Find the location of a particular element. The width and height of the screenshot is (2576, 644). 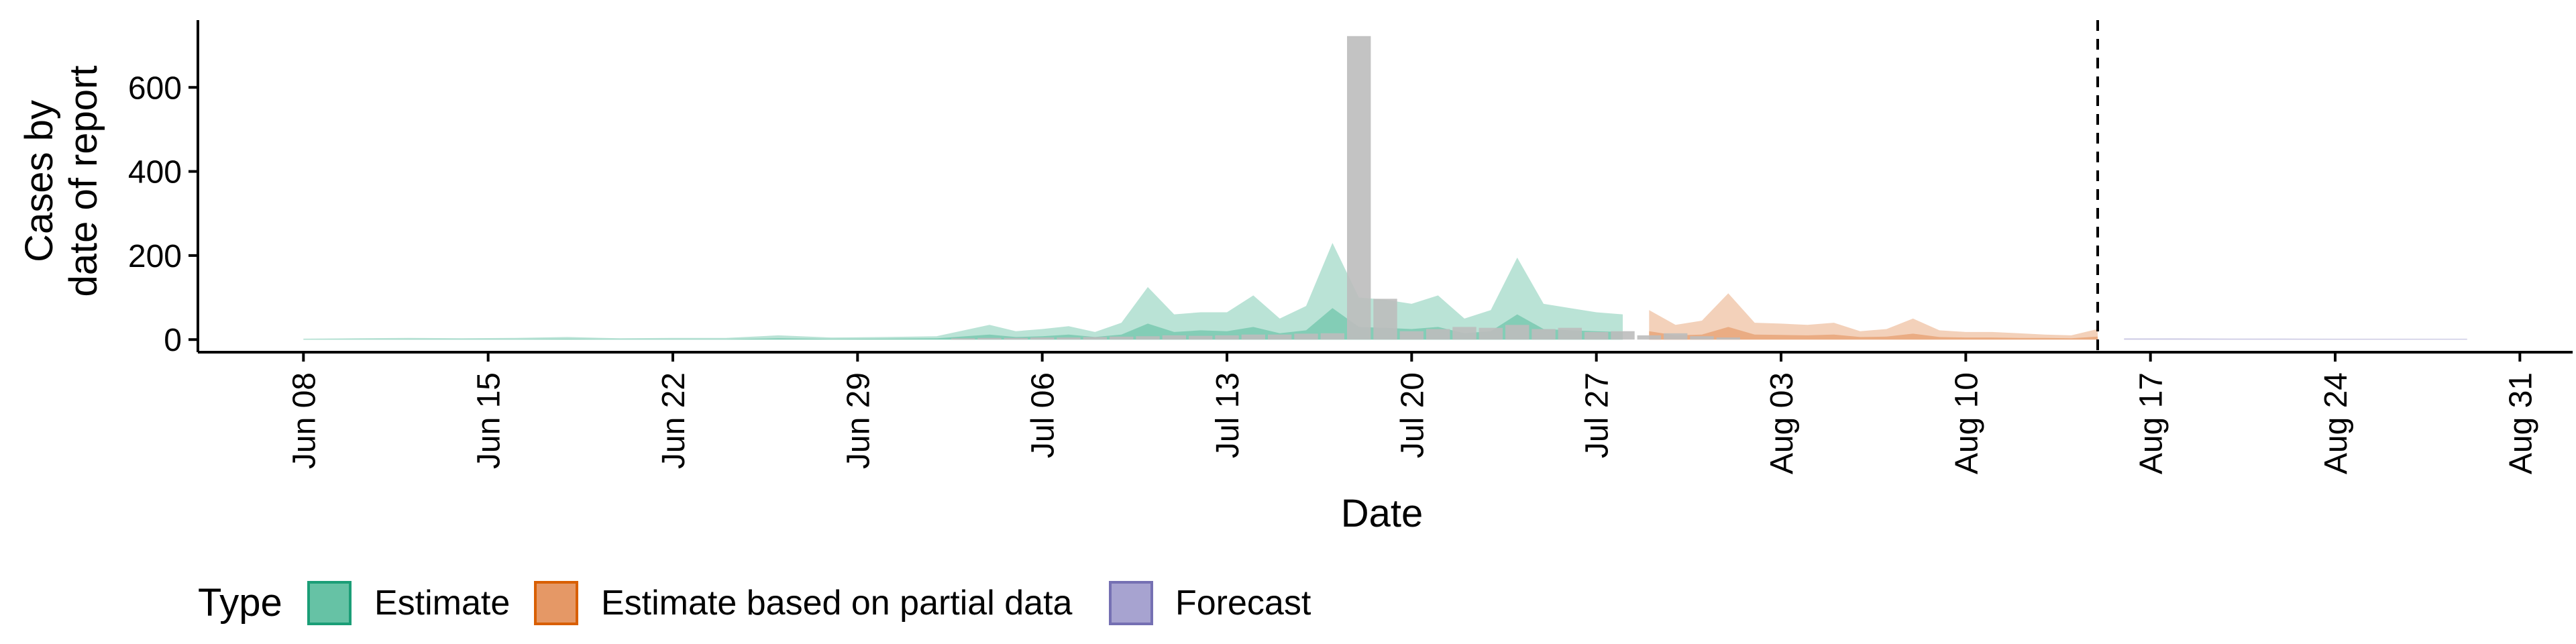

ribbon-outer-estimate-based-on-partial-data is located at coordinates (1873, 316).